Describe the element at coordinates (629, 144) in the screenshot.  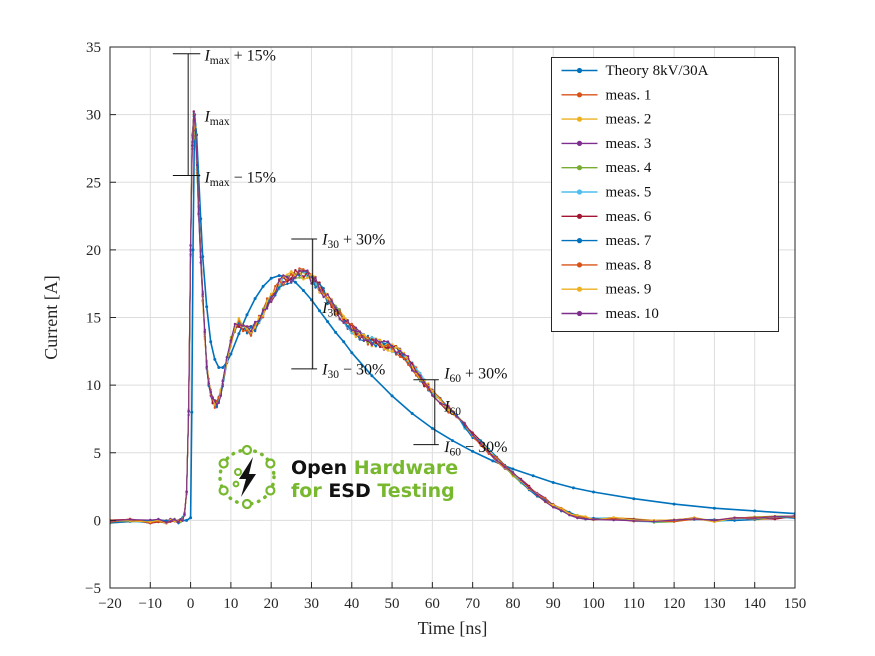
I see `legend-label: meas. 3` at that location.